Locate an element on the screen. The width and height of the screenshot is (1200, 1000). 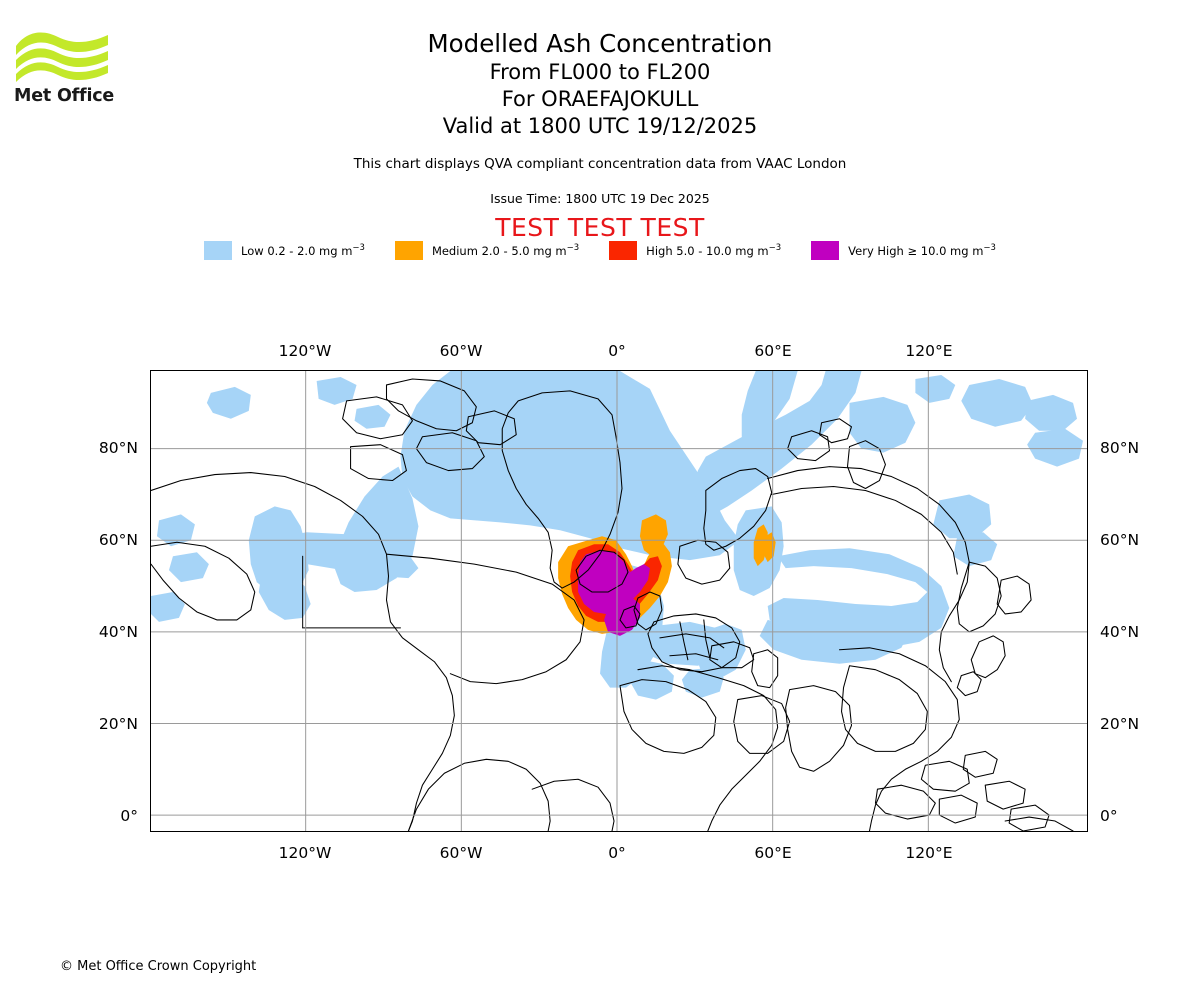
test-banner: TEST TEST TEST is located at coordinates (600, 227).